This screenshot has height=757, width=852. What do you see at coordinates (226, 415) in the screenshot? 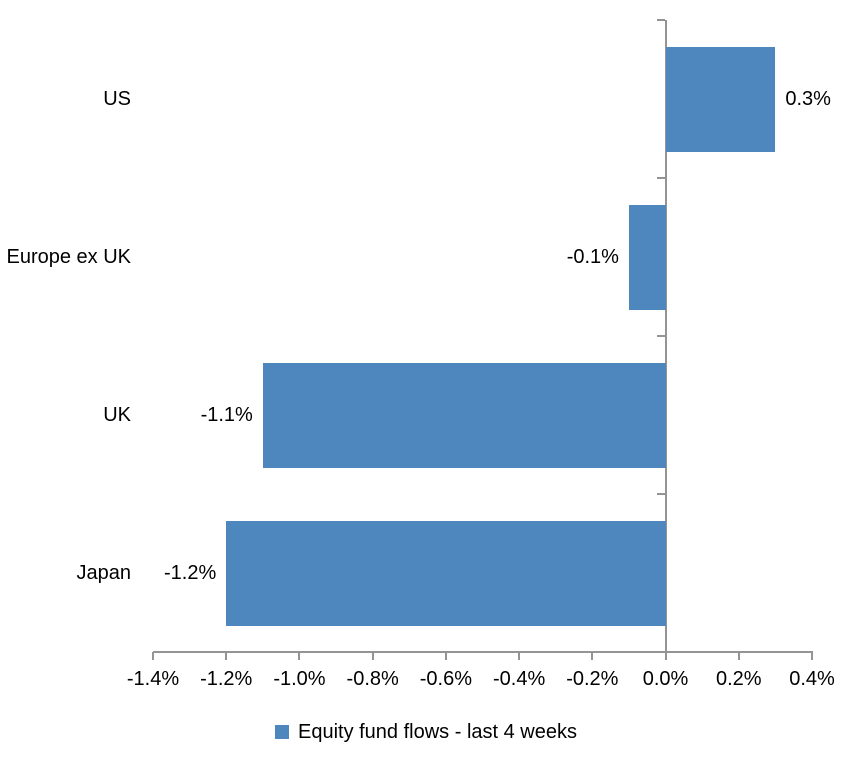
I see `value-label-uk: -1.1%` at bounding box center [226, 415].